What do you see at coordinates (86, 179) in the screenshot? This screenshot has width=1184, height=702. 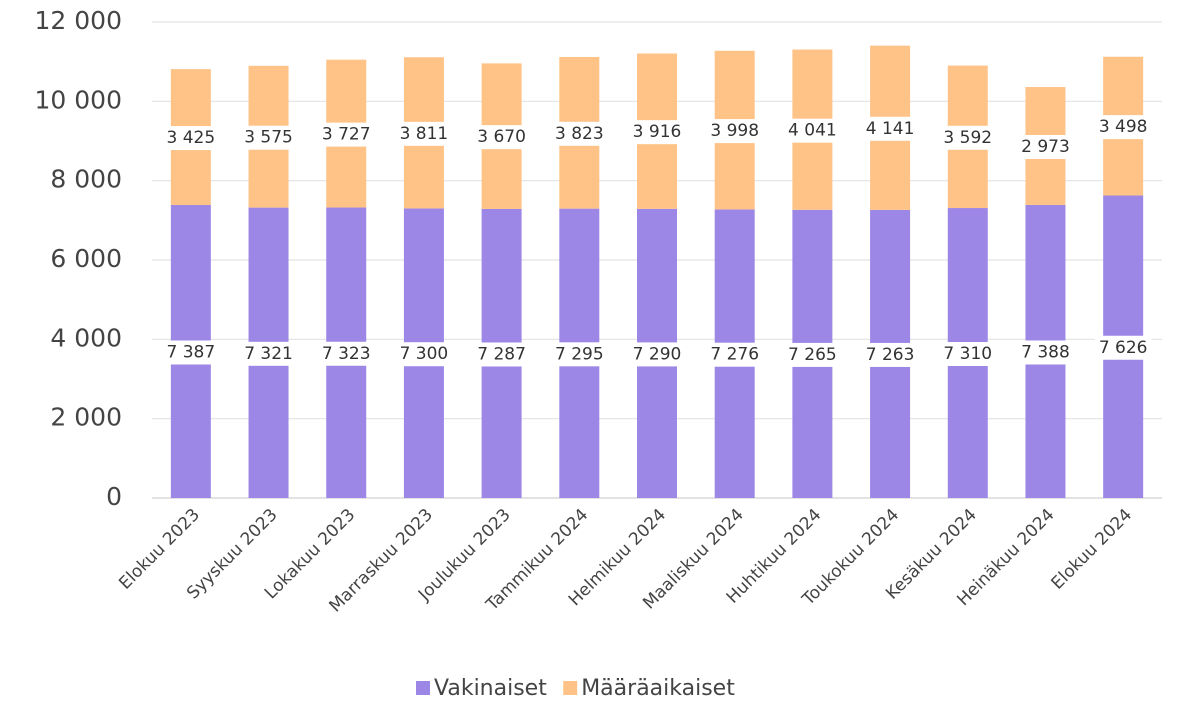 I see `y-tick-label: 8 000` at bounding box center [86, 179].